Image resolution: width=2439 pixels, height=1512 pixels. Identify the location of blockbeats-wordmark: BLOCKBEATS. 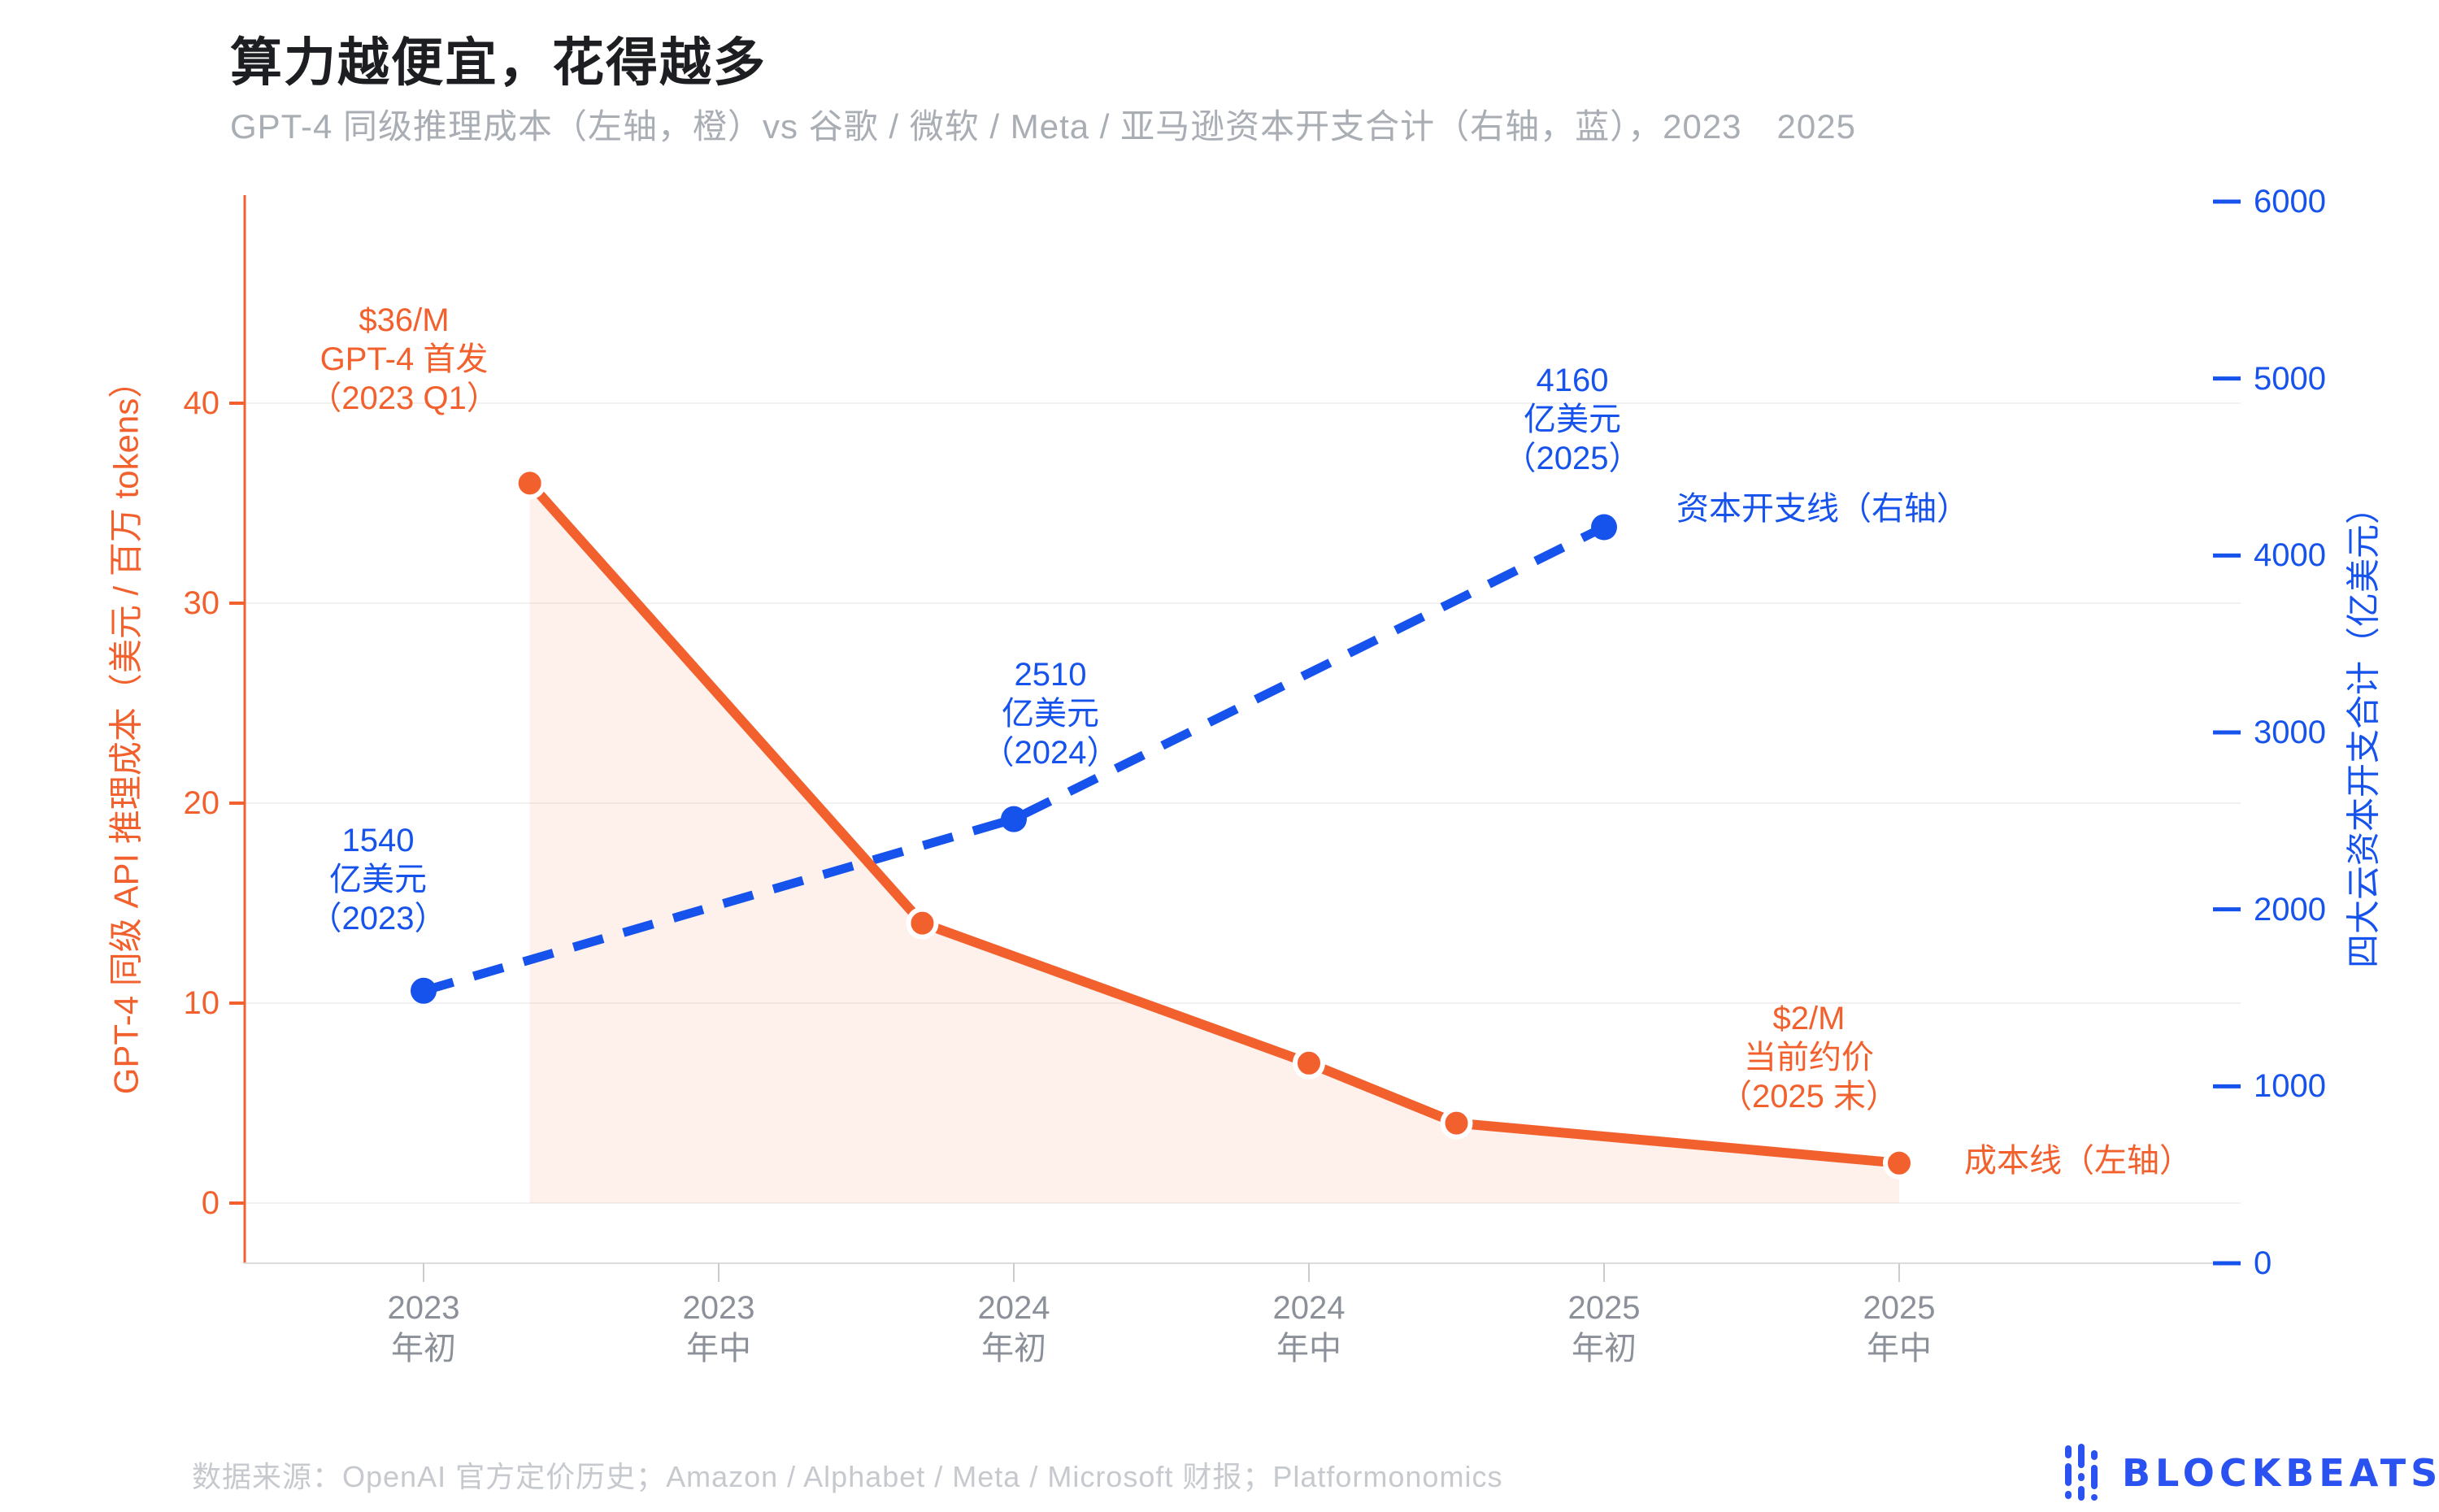
(2280, 1473).